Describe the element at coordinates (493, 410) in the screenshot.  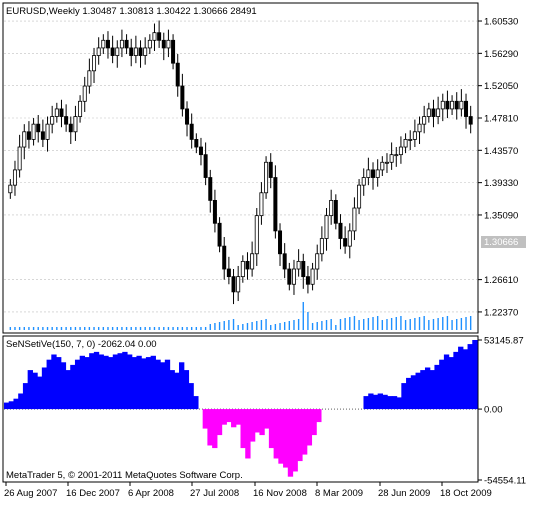
I see `indicator-tick-label: 0.00` at that location.